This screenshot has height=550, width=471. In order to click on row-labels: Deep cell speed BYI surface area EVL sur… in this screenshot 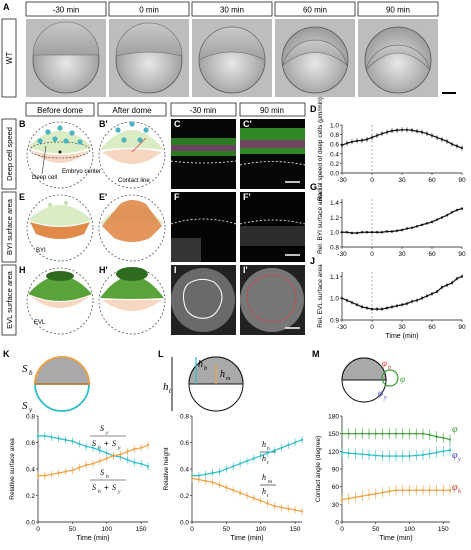, I will do `click(9, 227)`.